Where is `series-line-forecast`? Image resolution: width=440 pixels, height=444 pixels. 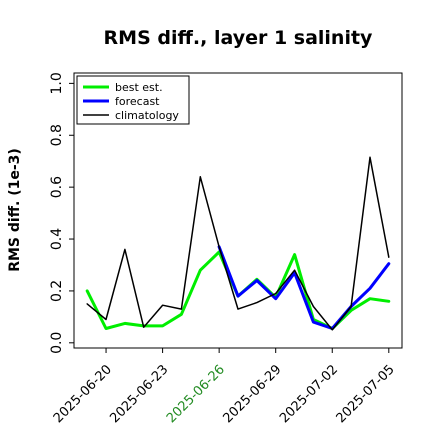 series-line-forecast is located at coordinates (304, 287).